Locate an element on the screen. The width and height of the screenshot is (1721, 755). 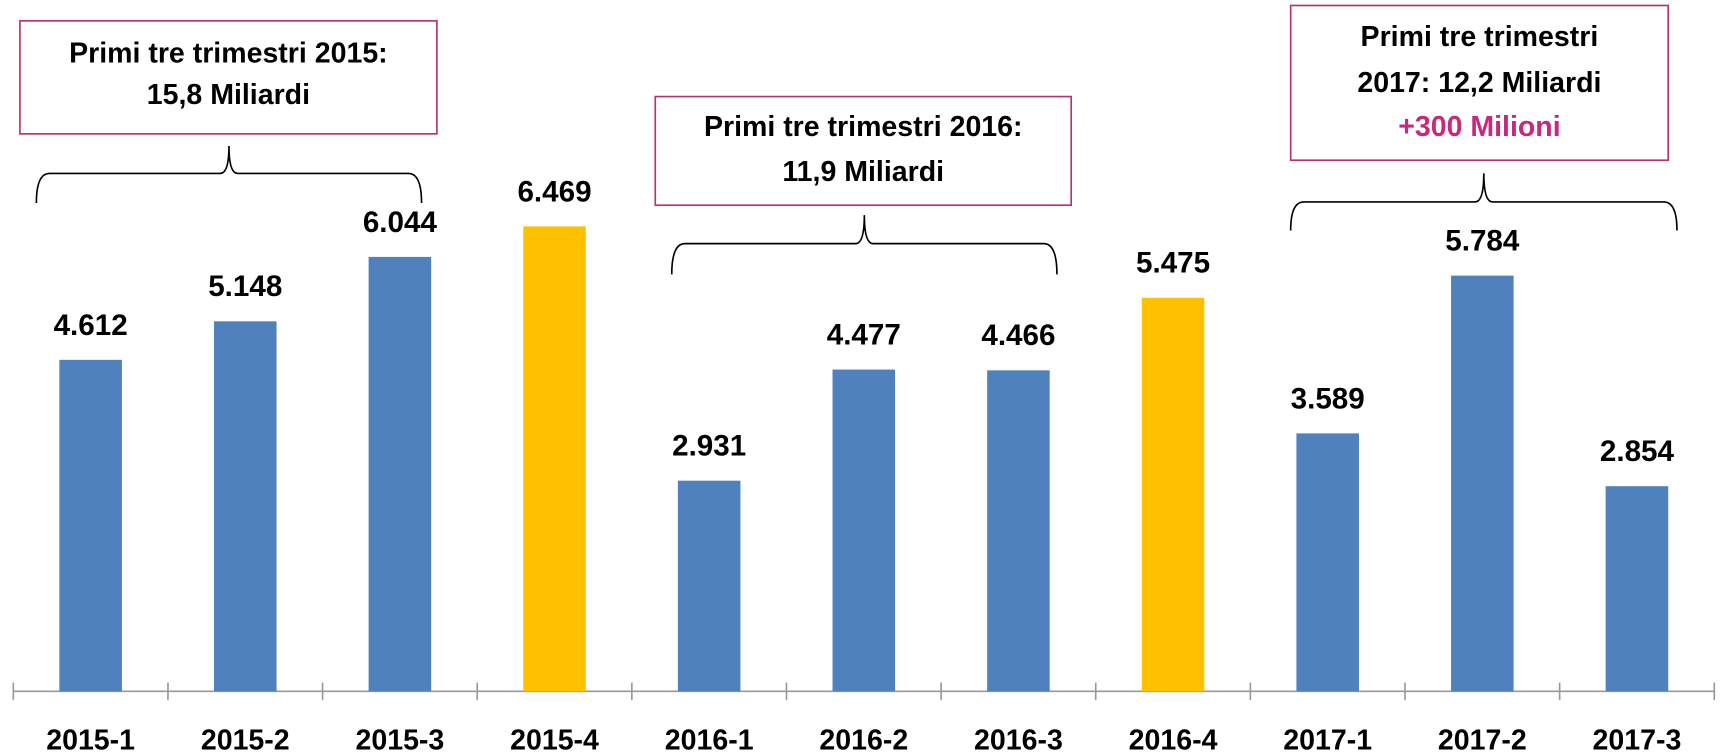
x-tick-label: 2017-1 is located at coordinates (1327, 739).